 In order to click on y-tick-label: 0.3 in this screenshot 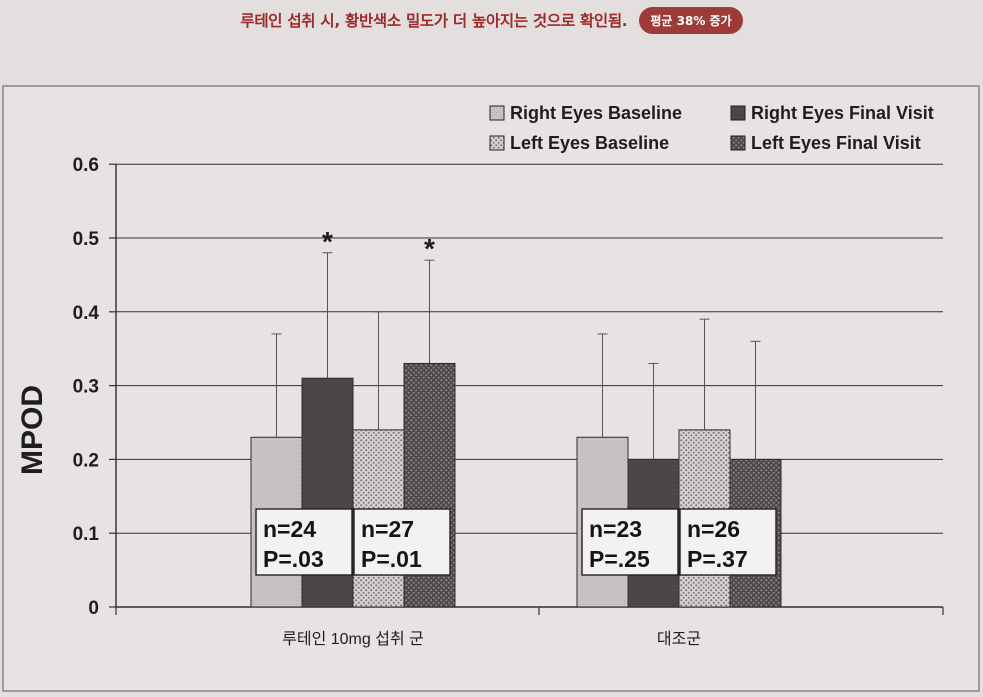, I will do `click(86, 387)`.